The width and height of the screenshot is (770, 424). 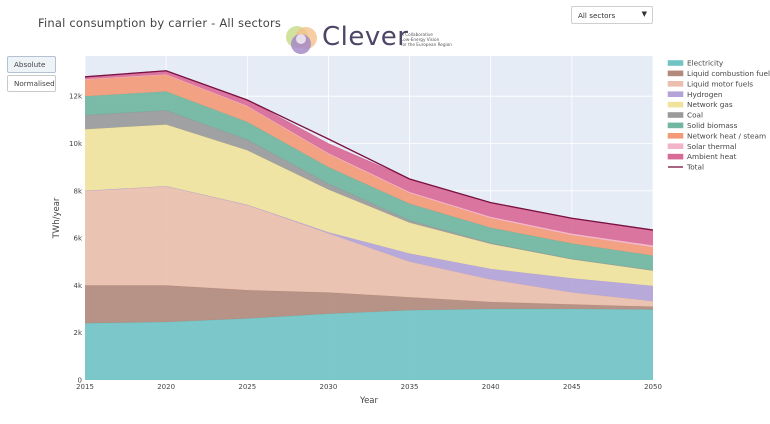 I want to click on legend-swatch-network-gas, so click(x=675, y=104).